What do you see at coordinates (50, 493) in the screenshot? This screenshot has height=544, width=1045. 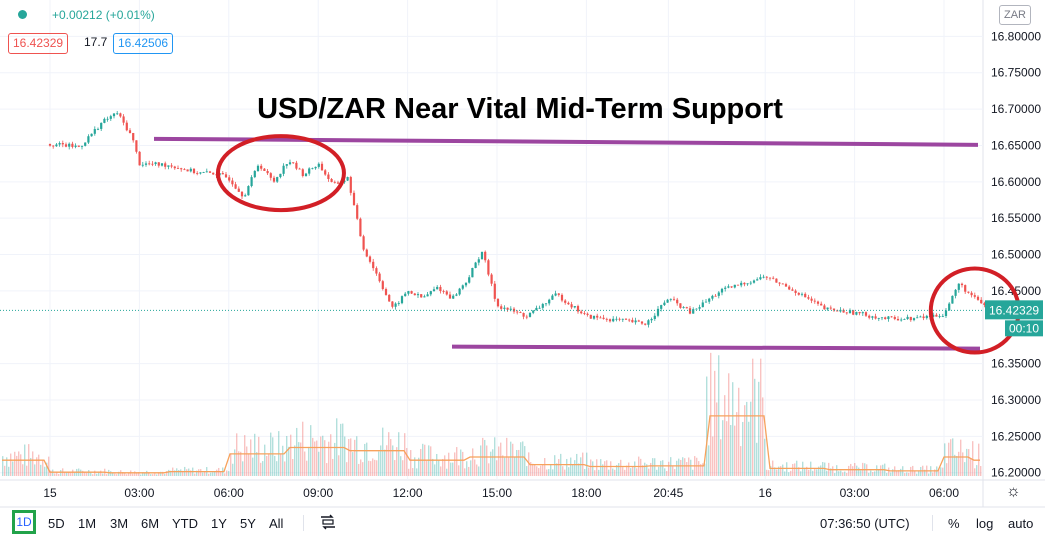 I see `x-tick-label: 15` at bounding box center [50, 493].